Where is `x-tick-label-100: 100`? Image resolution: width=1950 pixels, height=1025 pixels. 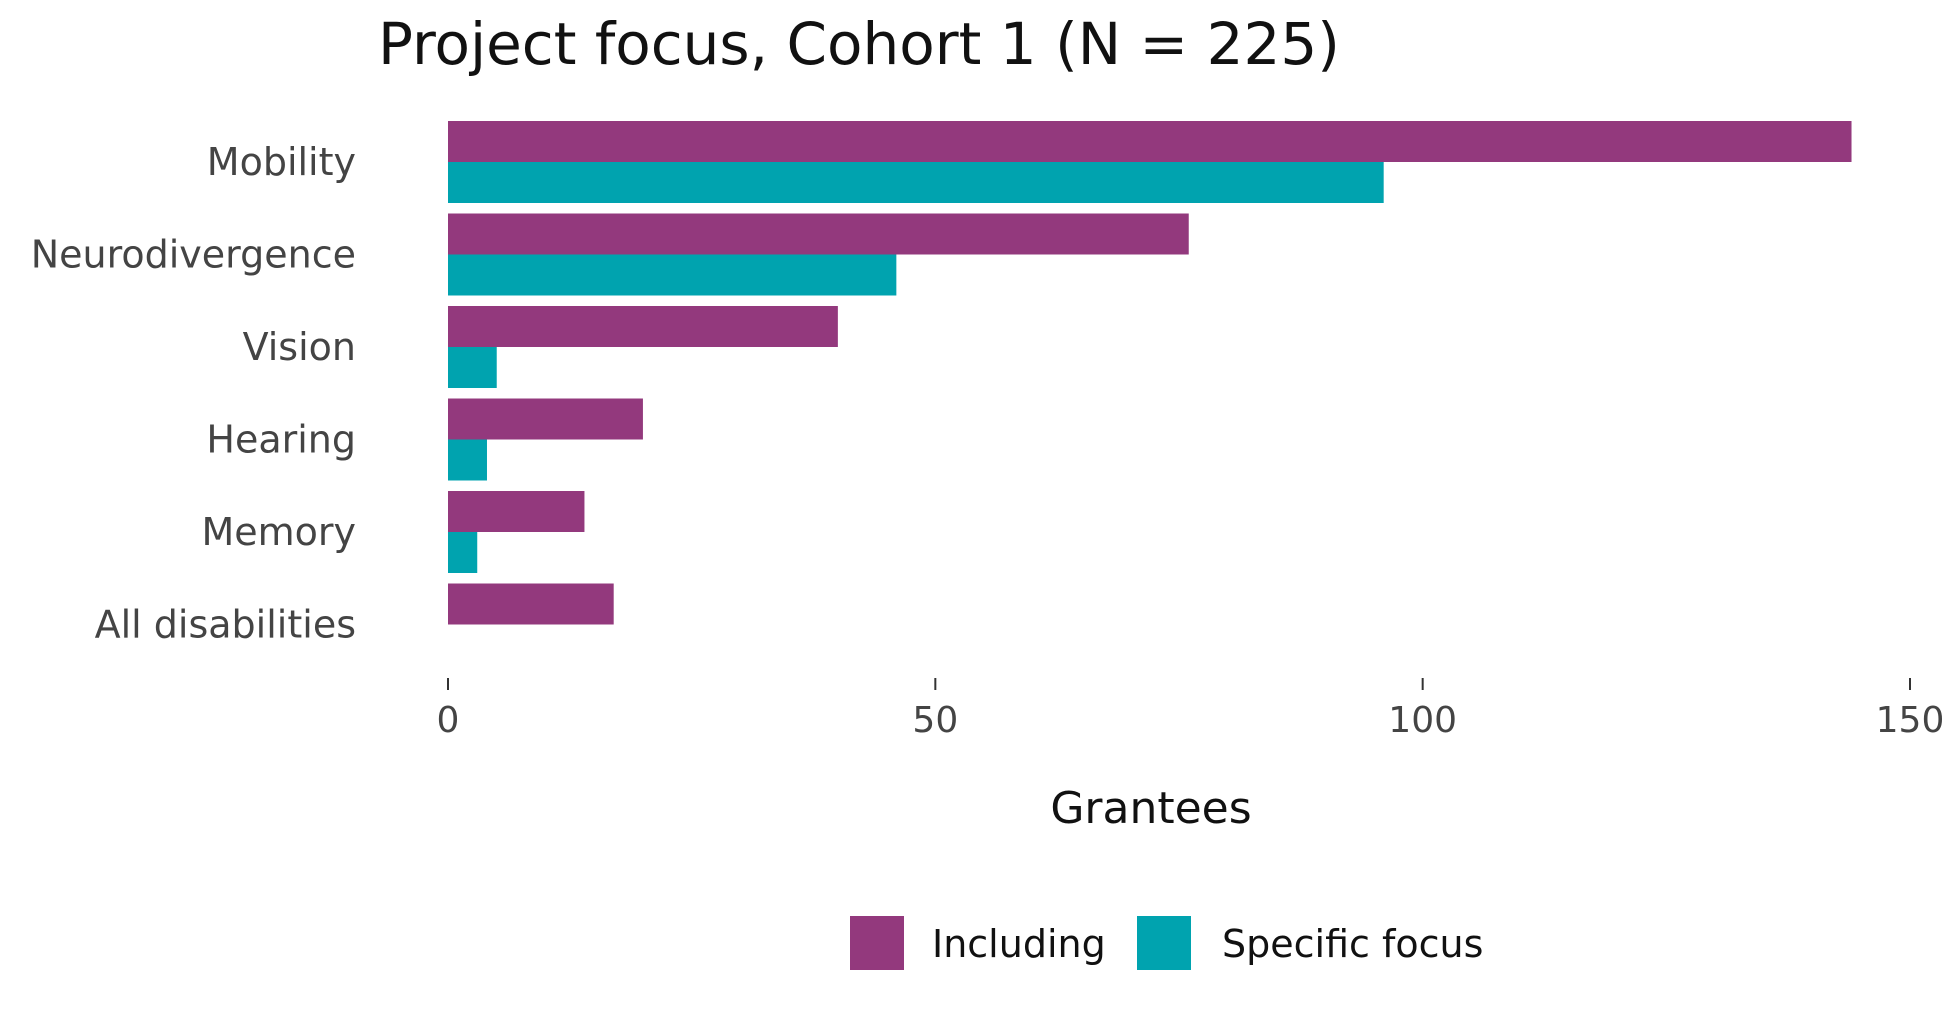
x-tick-label-100: 100 is located at coordinates (1422, 720).